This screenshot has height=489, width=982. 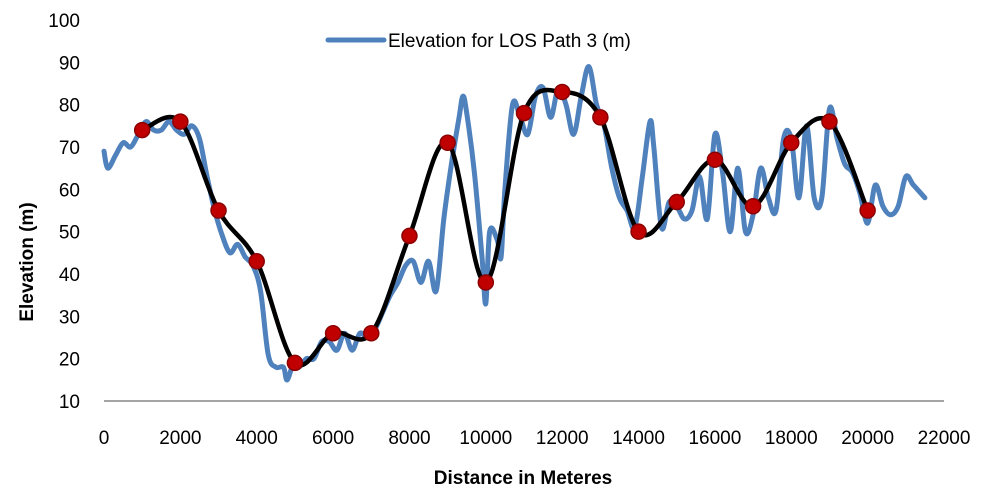 What do you see at coordinates (69, 275) in the screenshot?
I see `y-tick-label: 40` at bounding box center [69, 275].